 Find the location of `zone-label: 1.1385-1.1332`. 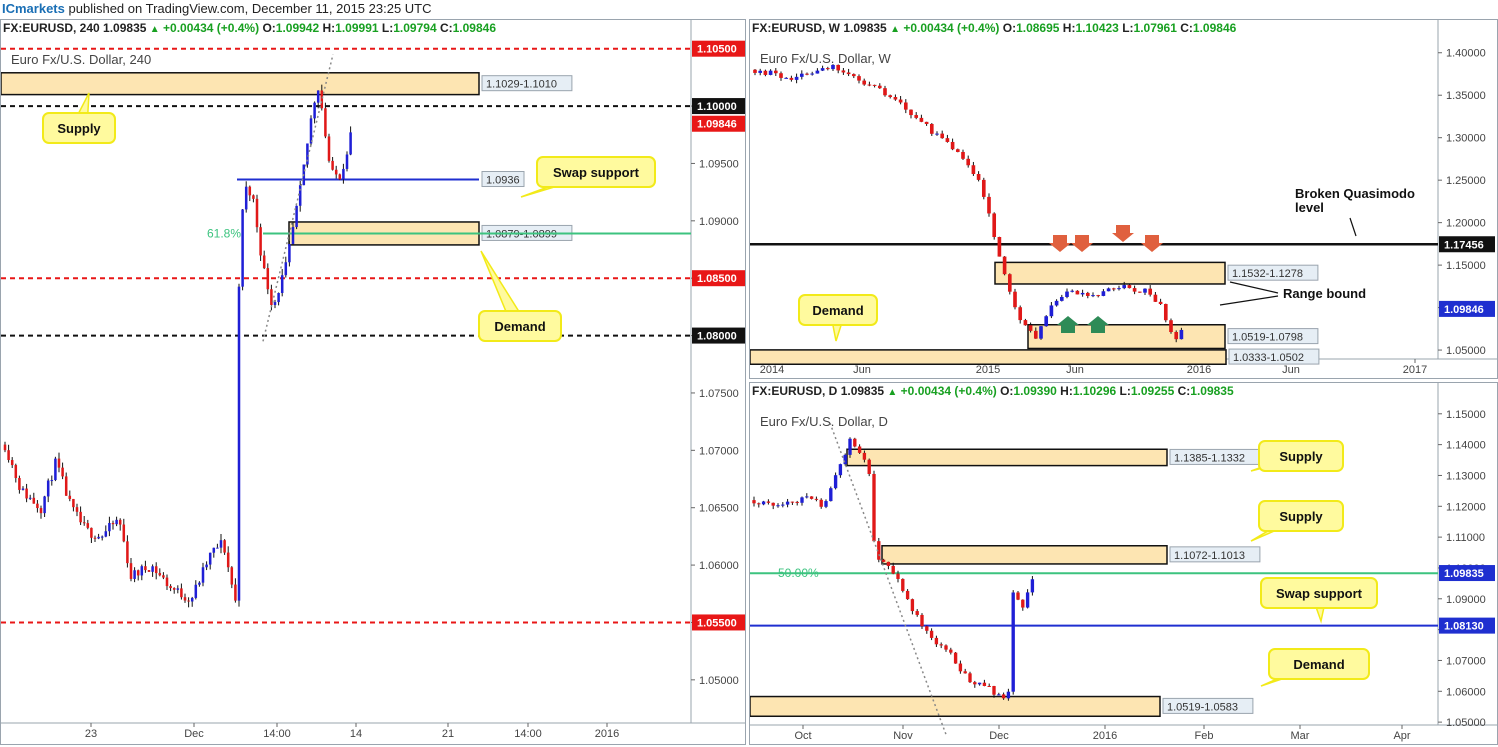

zone-label: 1.1385-1.1332 is located at coordinates (1209, 458).